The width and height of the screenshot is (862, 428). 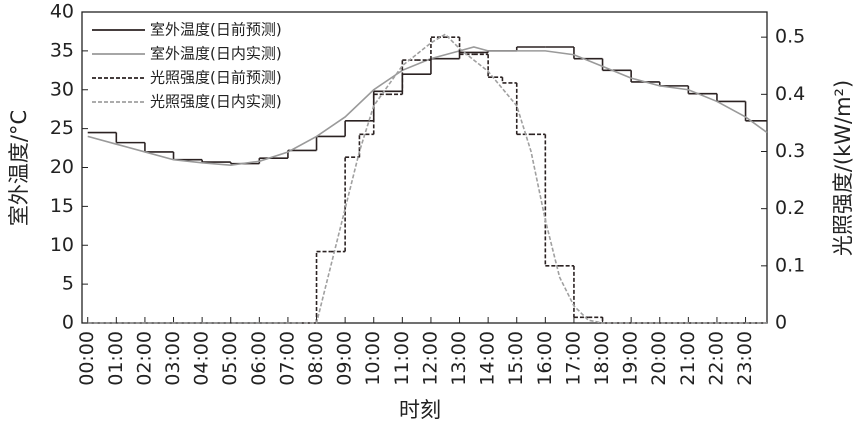 What do you see at coordinates (602, 358) in the screenshot?
I see `x-tick-label: 18:00` at bounding box center [602, 358].